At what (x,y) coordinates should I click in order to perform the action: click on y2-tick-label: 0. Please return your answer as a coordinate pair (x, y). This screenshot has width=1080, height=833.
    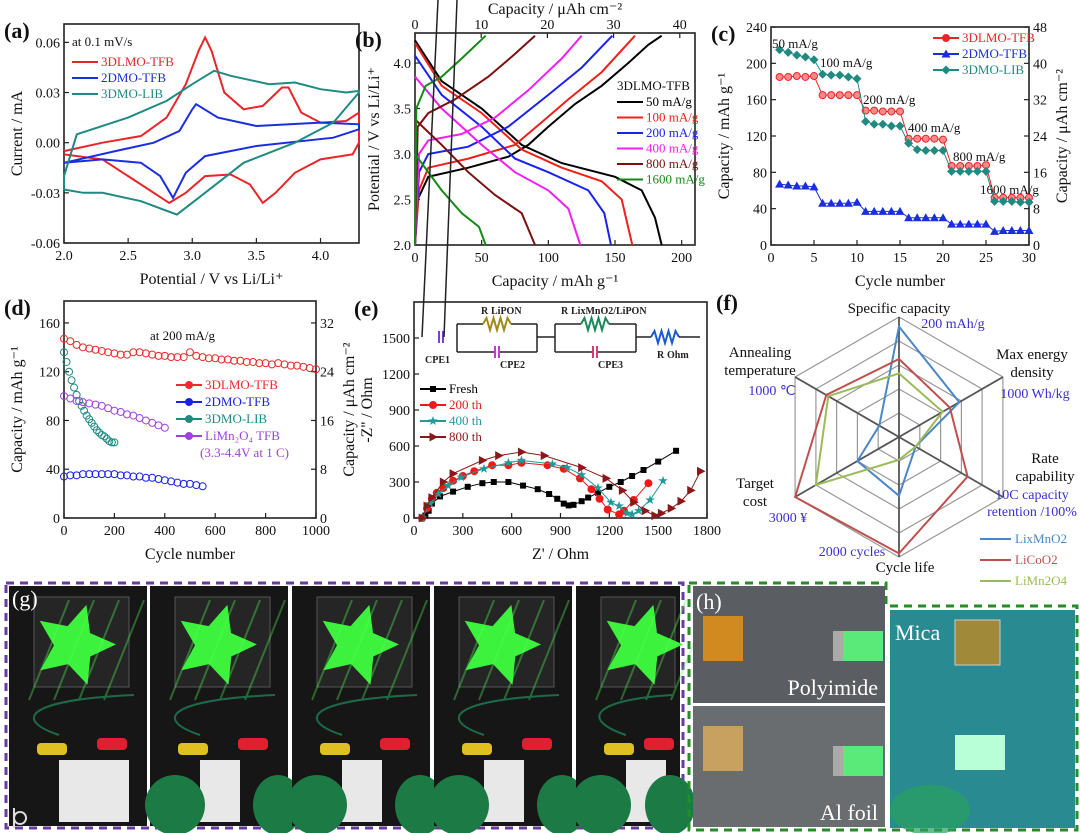
    Looking at the image, I should click on (323, 519).